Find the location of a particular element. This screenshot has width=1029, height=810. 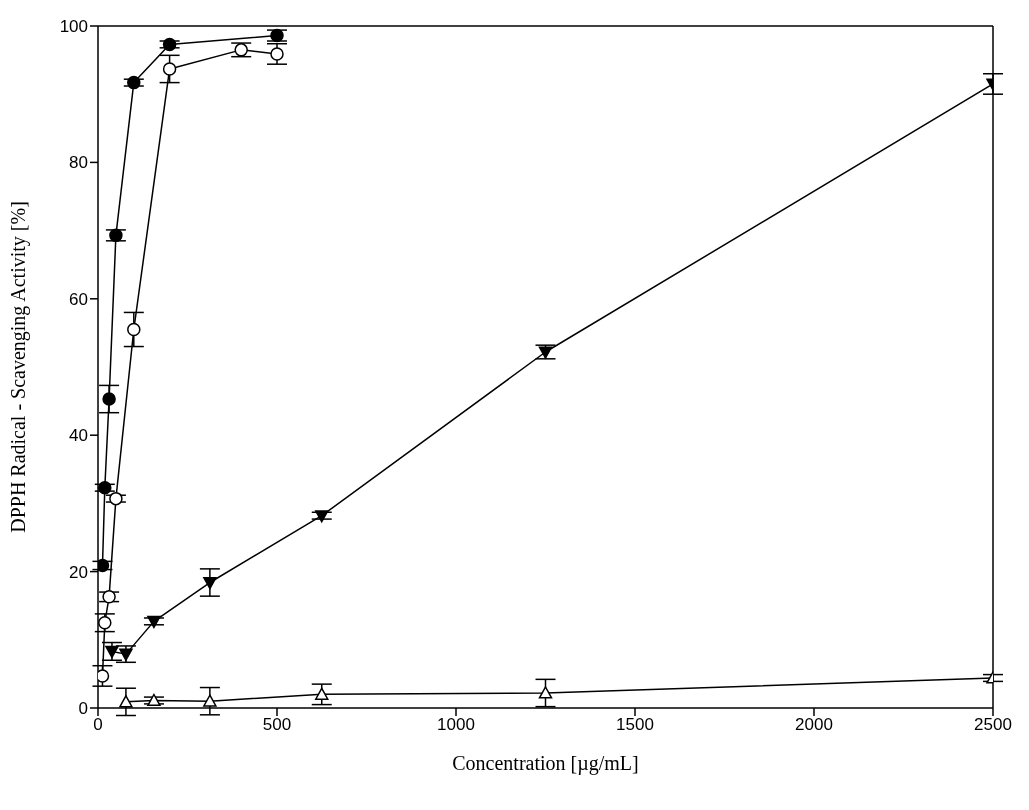

x-tick-label: 0 is located at coordinates (98, 725).